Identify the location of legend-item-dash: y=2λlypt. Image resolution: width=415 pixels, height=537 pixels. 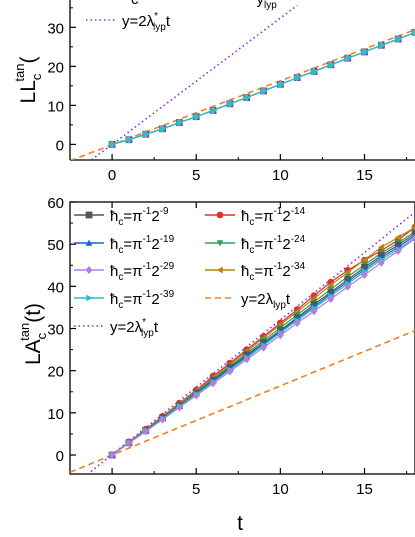
(248, 301).